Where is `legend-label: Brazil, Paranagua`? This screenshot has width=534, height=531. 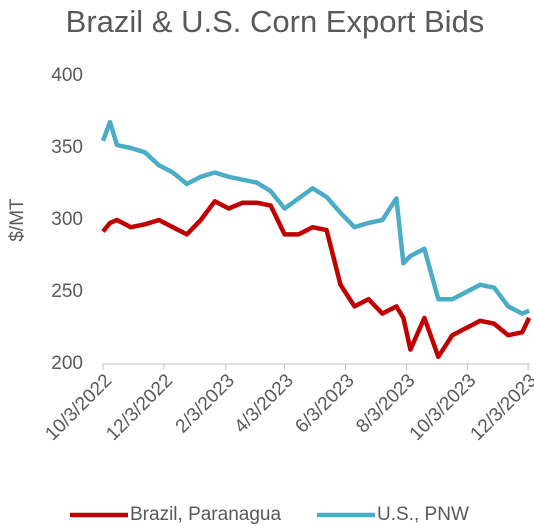
legend-label: Brazil, Paranagua is located at coordinates (205, 514).